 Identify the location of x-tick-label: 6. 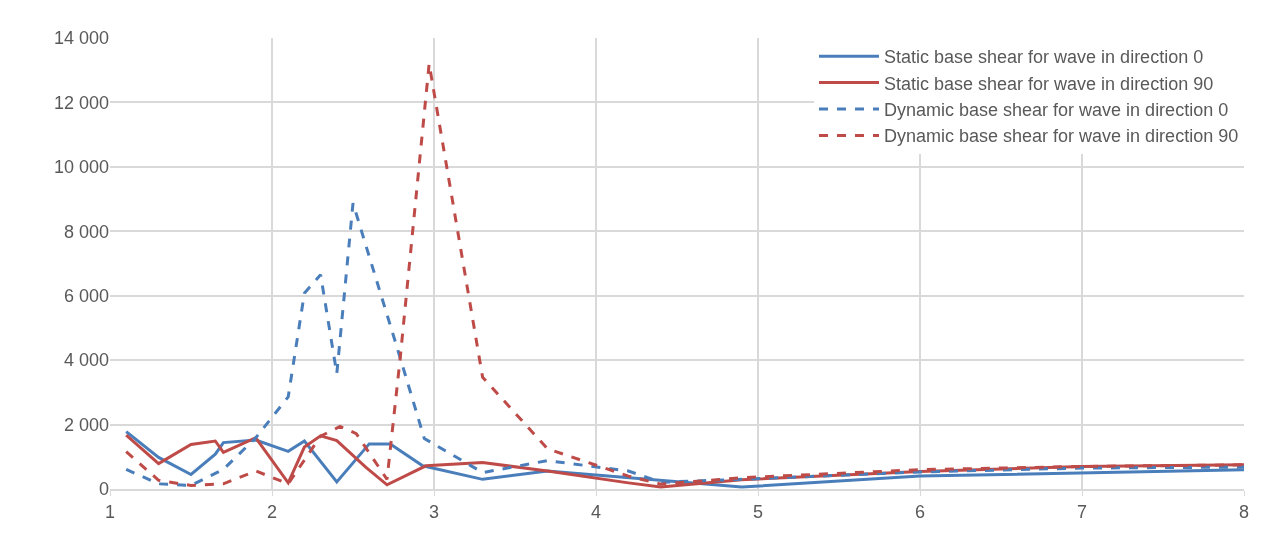
(920, 511).